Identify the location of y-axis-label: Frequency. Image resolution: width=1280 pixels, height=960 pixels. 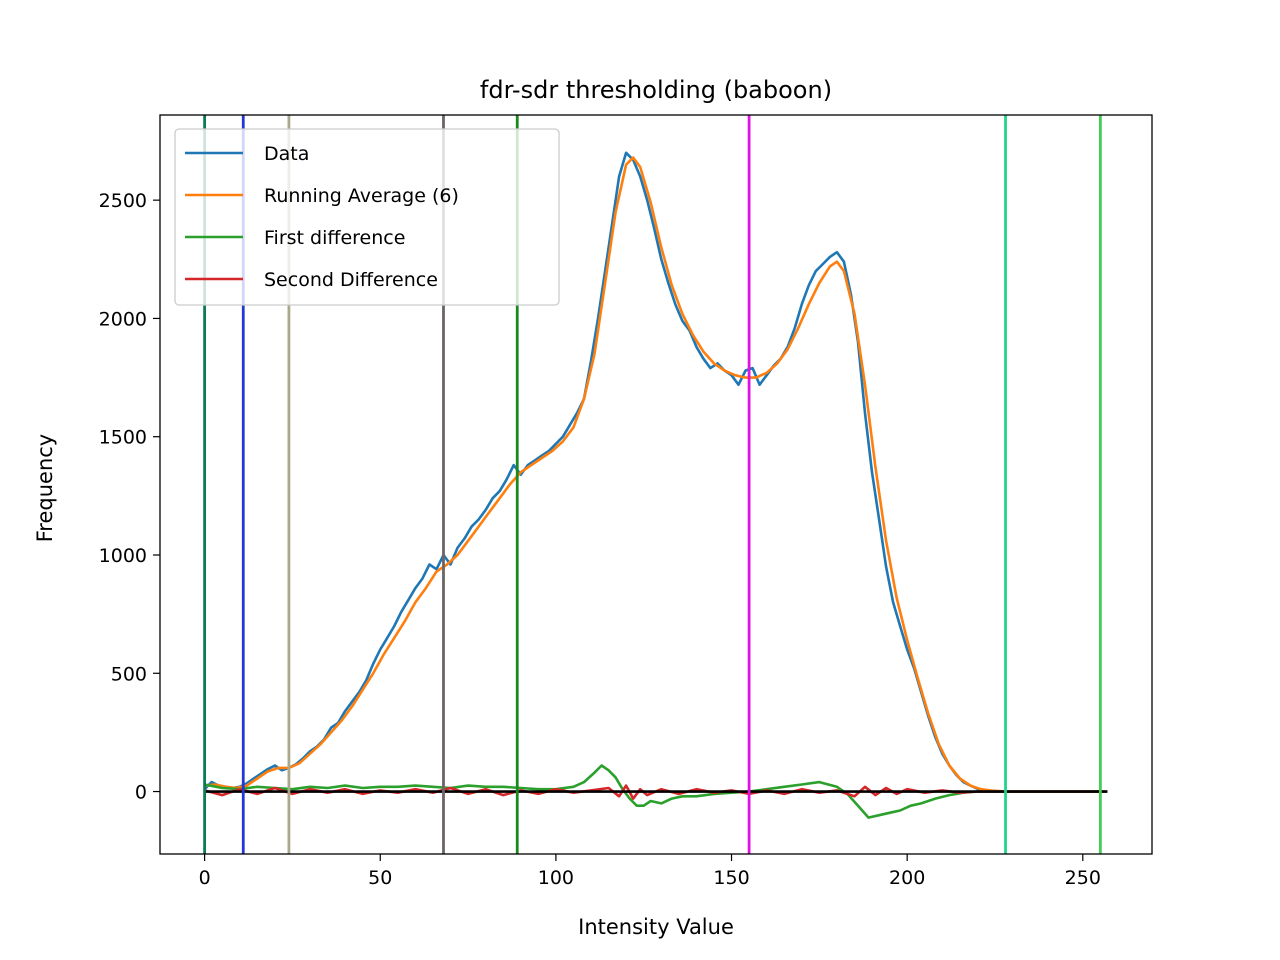
(45, 488).